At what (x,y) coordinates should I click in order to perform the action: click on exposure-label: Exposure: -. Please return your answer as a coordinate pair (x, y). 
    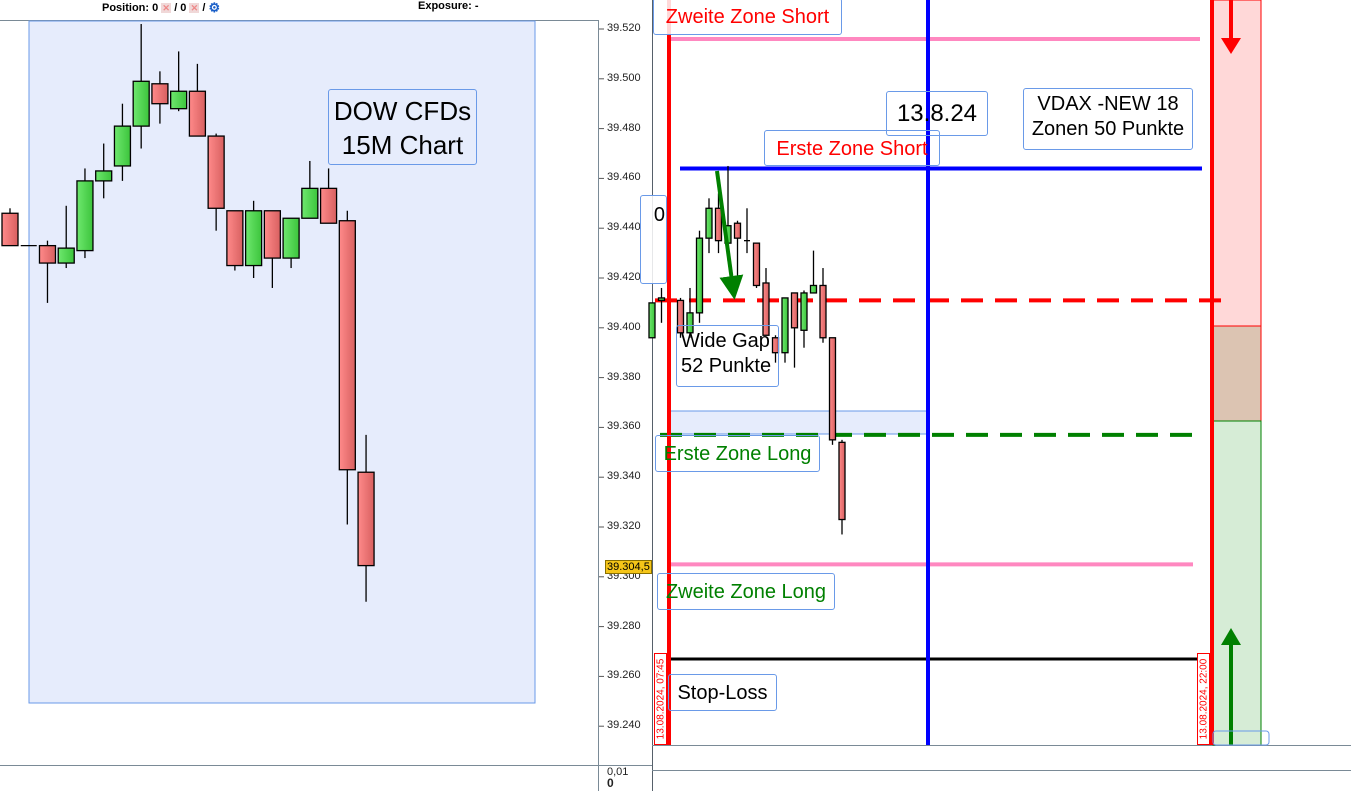
    Looking at the image, I should click on (448, 6).